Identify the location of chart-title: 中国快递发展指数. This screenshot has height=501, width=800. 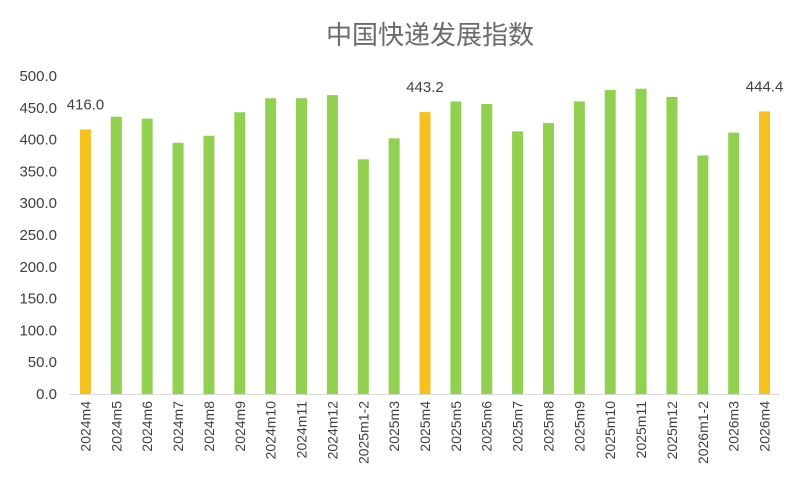
(430, 36).